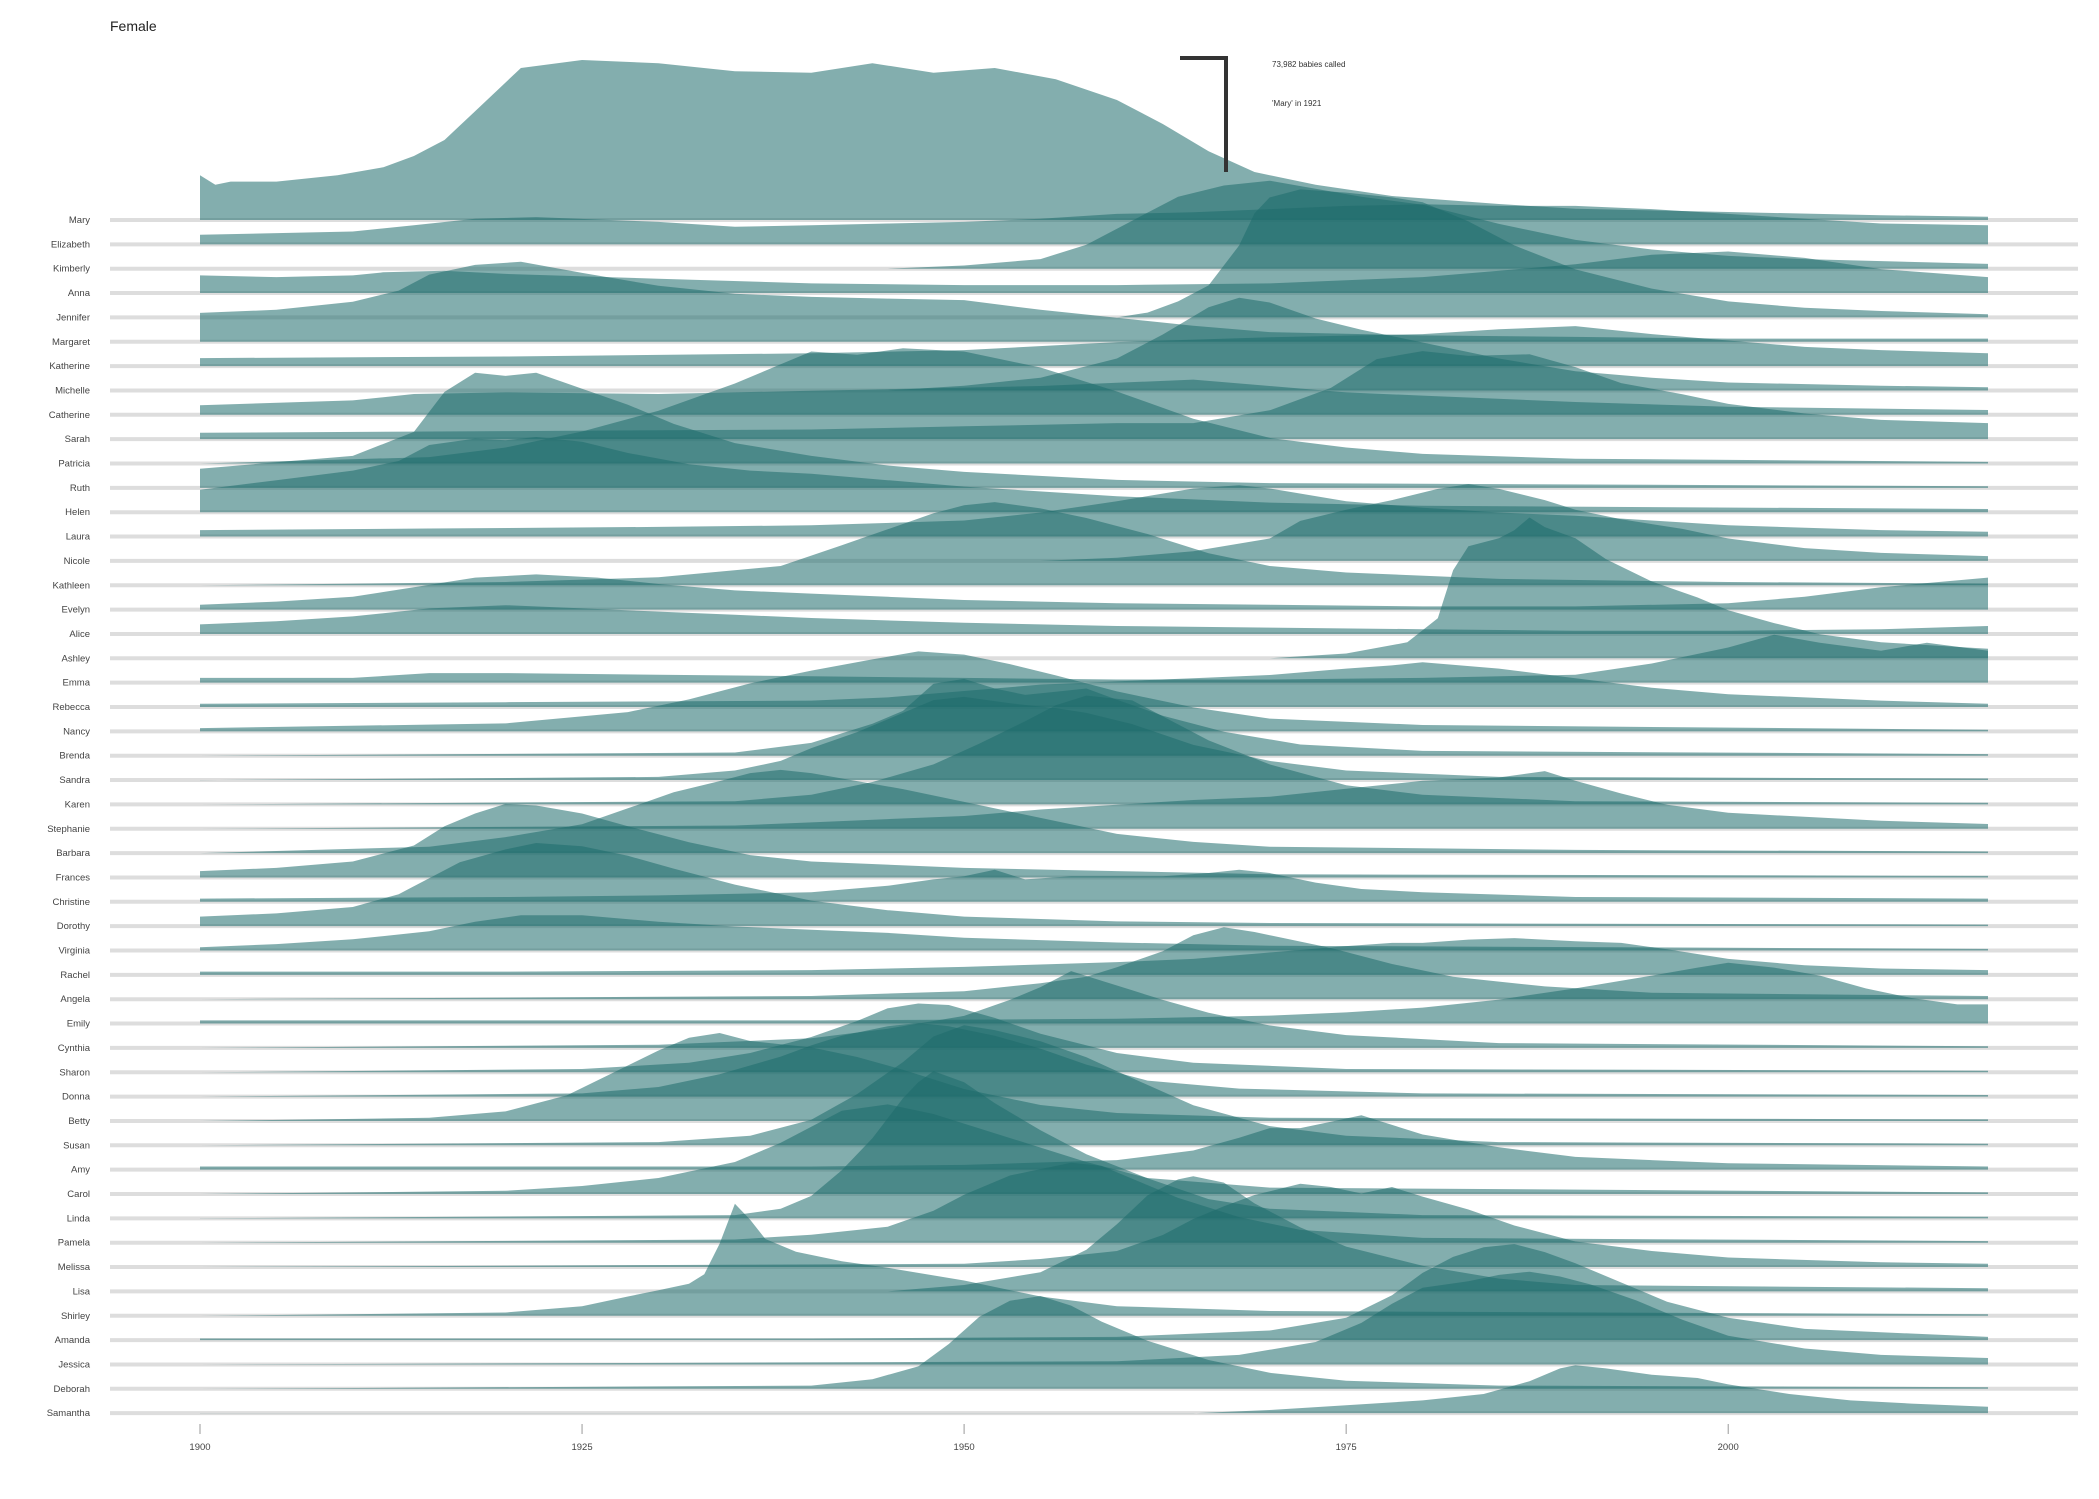 This screenshot has width=2099, height=1499. I want to click on row-label-brenda: Brenda, so click(74, 756).